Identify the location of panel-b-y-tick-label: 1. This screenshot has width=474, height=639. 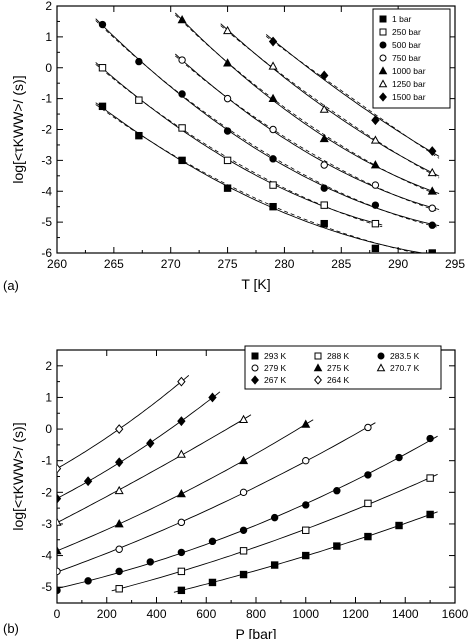
(48, 397).